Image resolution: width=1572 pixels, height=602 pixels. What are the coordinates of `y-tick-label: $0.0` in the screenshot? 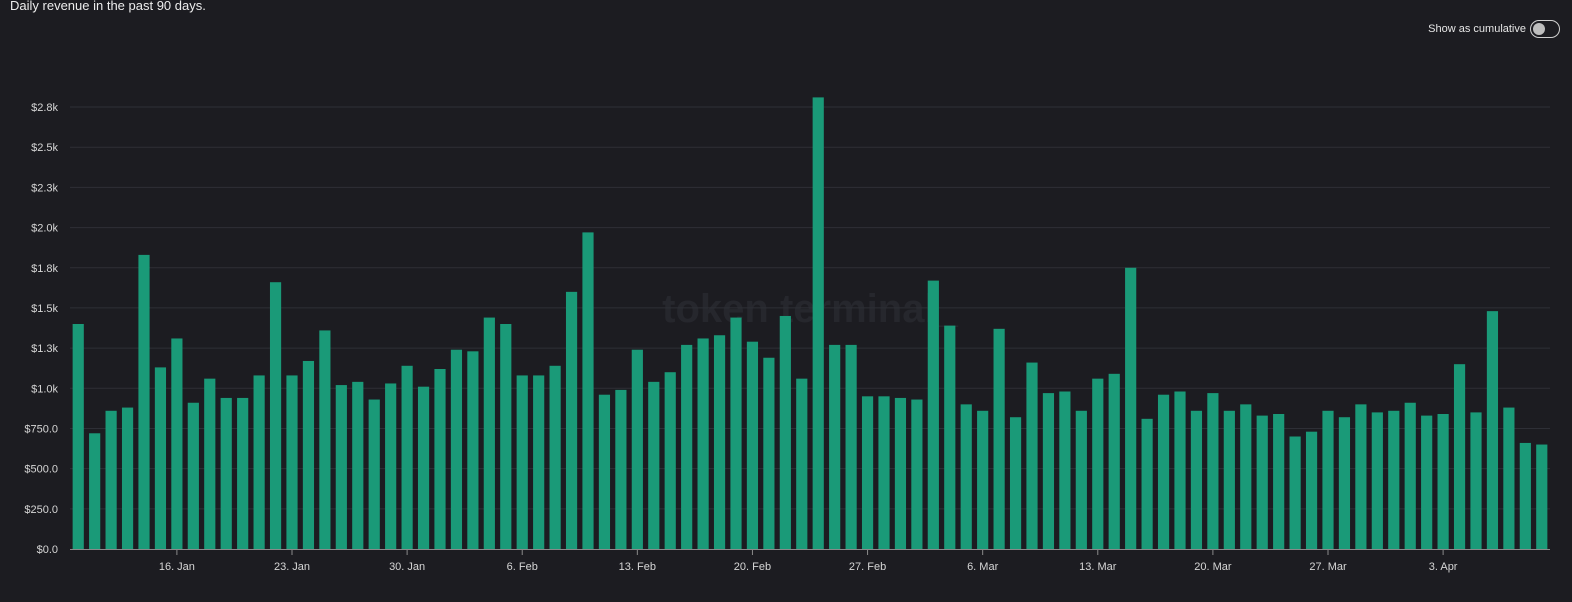 It's located at (47, 550).